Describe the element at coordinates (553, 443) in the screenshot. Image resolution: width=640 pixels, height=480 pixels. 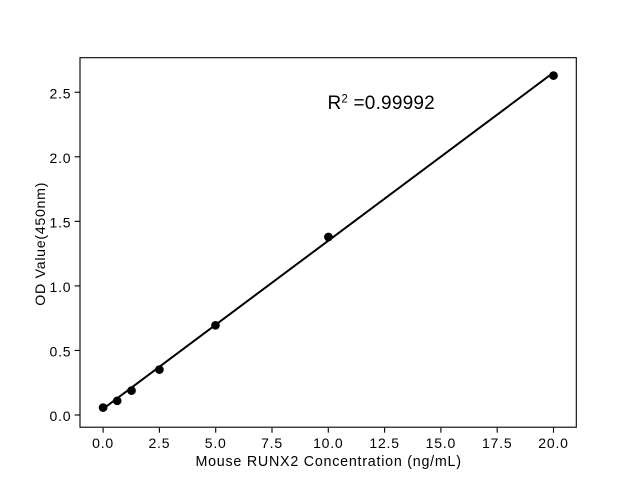
I see `svg-text: 20.0` at that location.